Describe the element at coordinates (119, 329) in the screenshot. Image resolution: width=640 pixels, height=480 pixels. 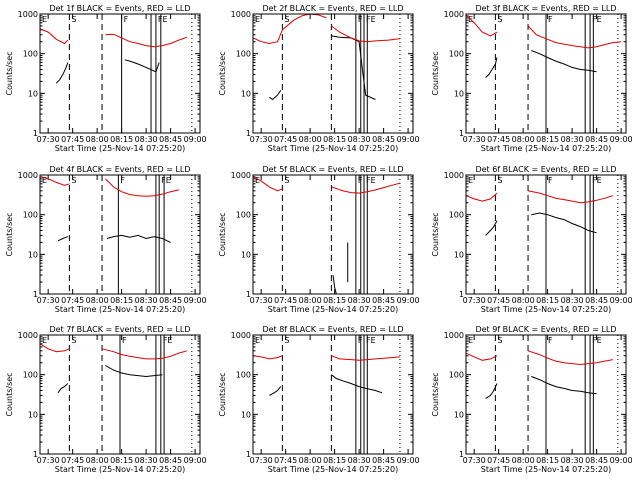
I see `panel-title: Det 7f BLACK = Events, RED = LLD` at that location.